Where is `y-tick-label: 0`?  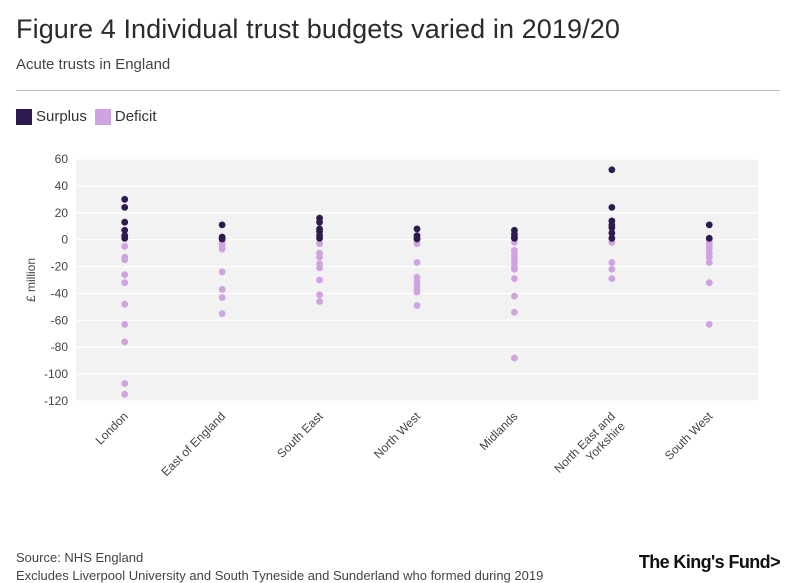 y-tick-label: 0 is located at coordinates (64, 240).